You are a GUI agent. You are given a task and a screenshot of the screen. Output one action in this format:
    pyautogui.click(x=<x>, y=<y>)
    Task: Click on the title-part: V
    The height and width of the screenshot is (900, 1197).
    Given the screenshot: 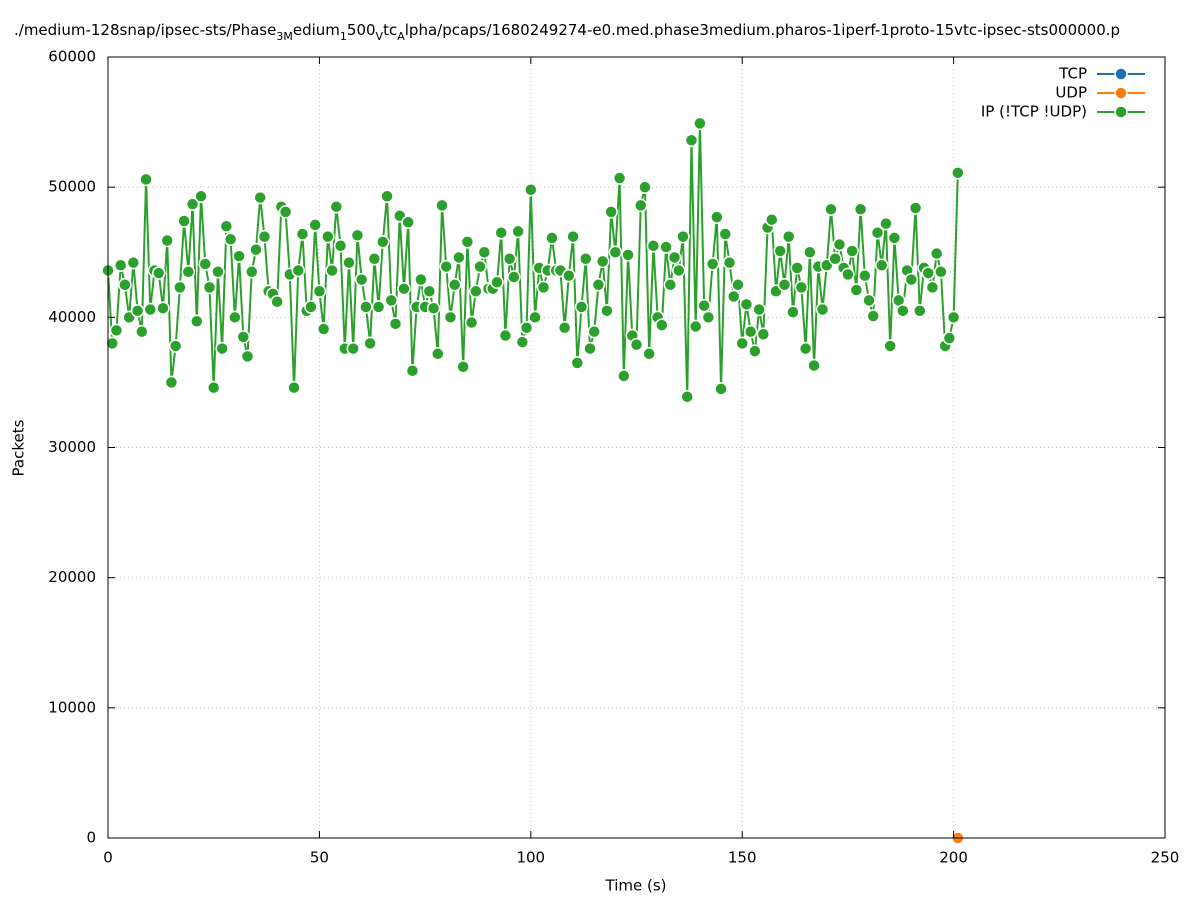 What is the action you would take?
    pyautogui.click(x=380, y=36)
    